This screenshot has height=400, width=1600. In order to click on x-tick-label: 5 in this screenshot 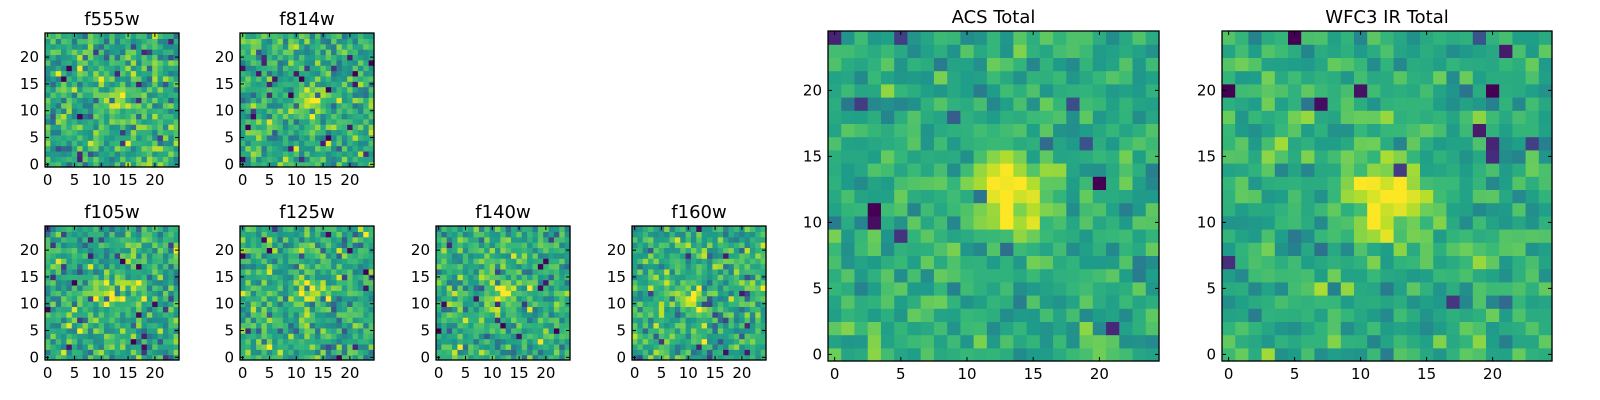, I will do `click(901, 374)`.